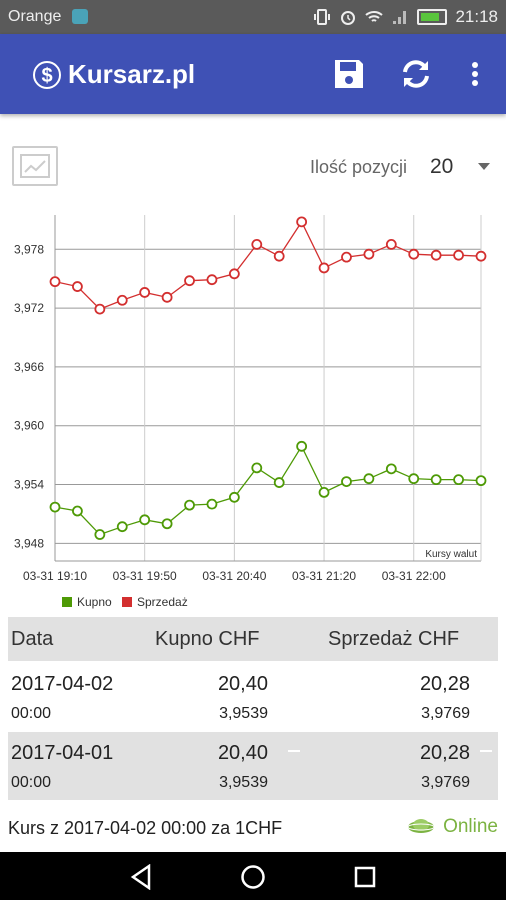  Describe the element at coordinates (35, 16) in the screenshot. I see `carrier-name: Orange` at that location.